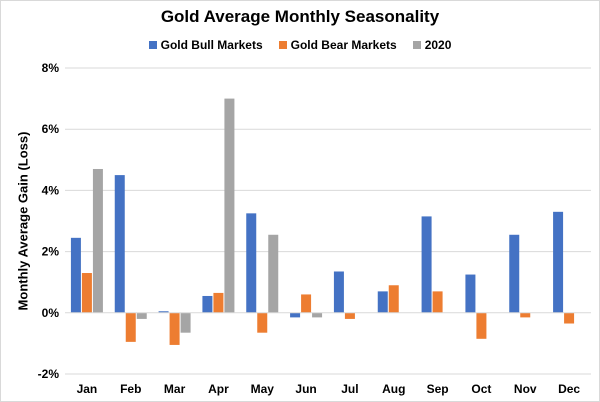 The height and width of the screenshot is (402, 600). I want to click on bar-gold-bull-markets-apr, so click(207, 304).